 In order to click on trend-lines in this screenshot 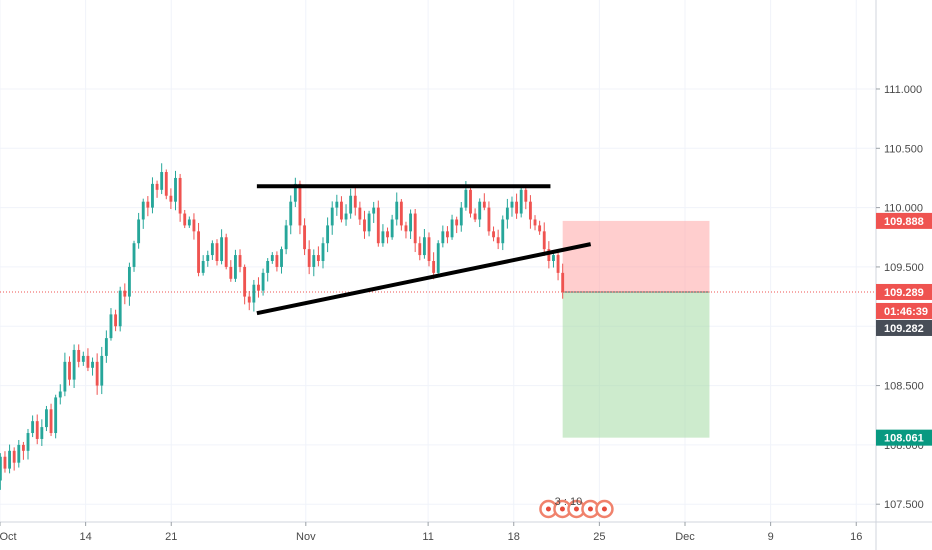, I will do `click(424, 250)`.